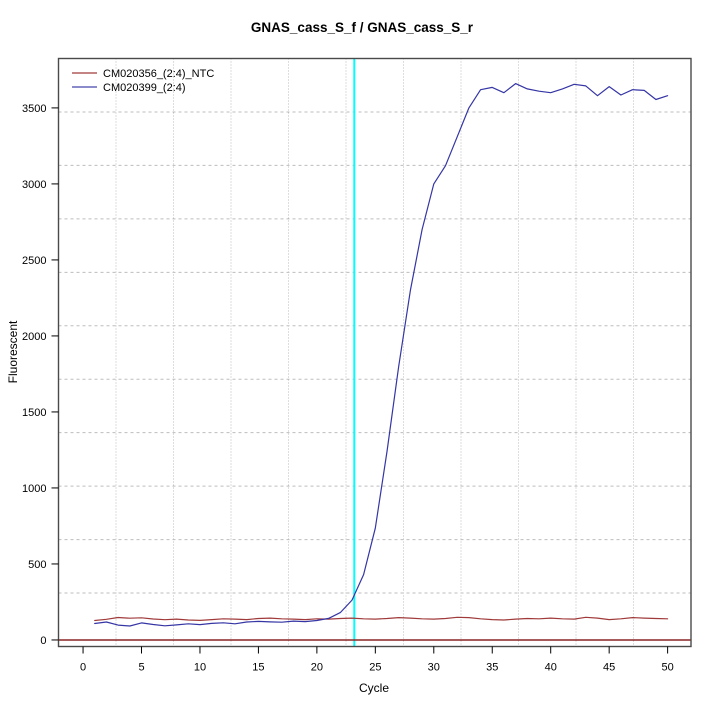 The width and height of the screenshot is (720, 720). I want to click on y-tick-label: 3500, so click(34, 109).